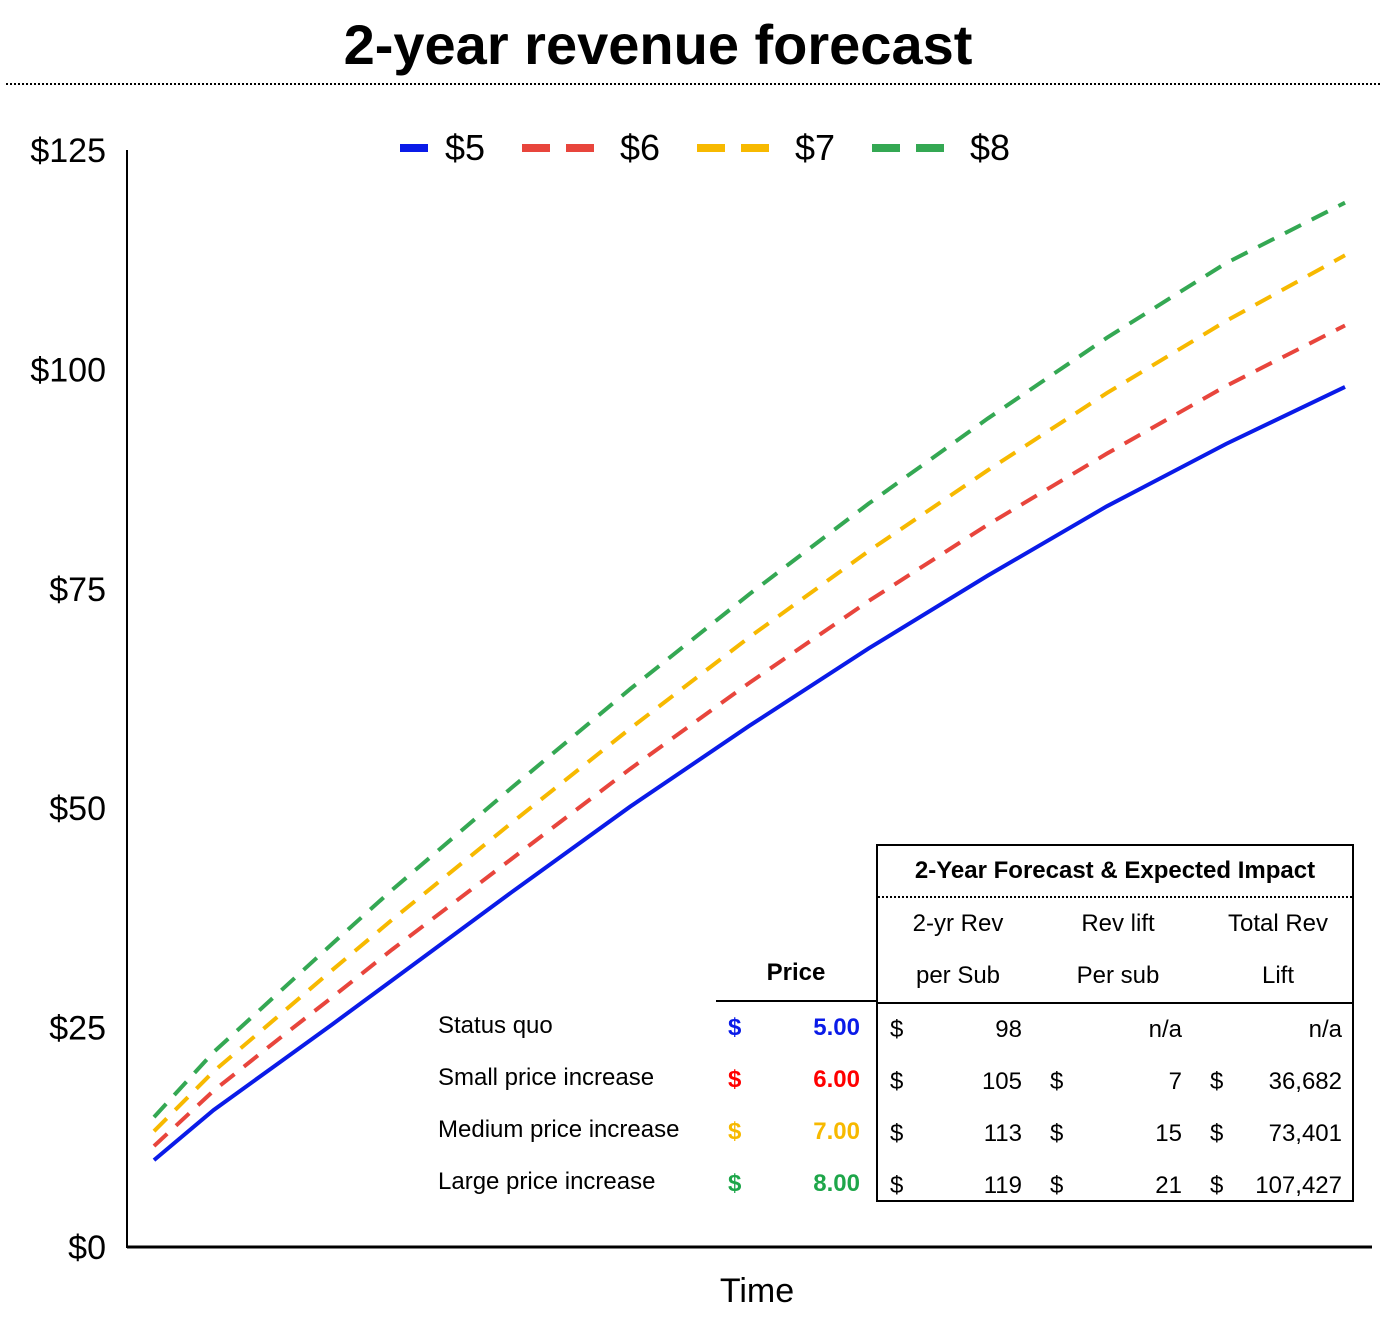 The width and height of the screenshot is (1386, 1322). What do you see at coordinates (1115, 1030) in the screenshot?
I see `impact-row: $ 98 n/a n/a` at bounding box center [1115, 1030].